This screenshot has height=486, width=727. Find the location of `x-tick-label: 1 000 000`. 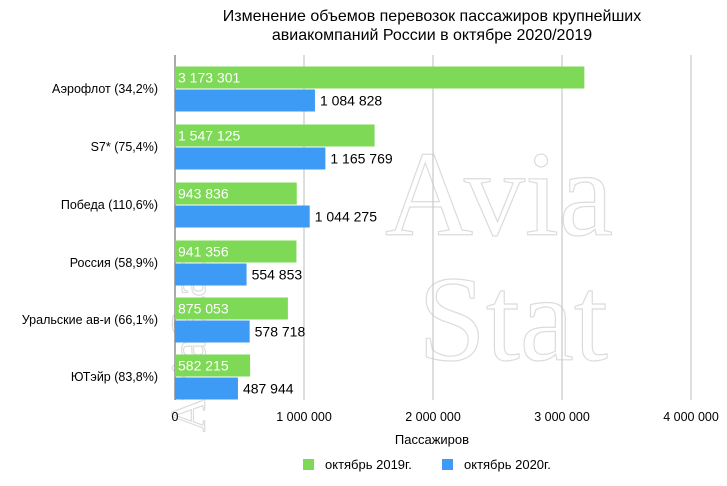

x-tick-label: 1 000 000 is located at coordinates (304, 417).